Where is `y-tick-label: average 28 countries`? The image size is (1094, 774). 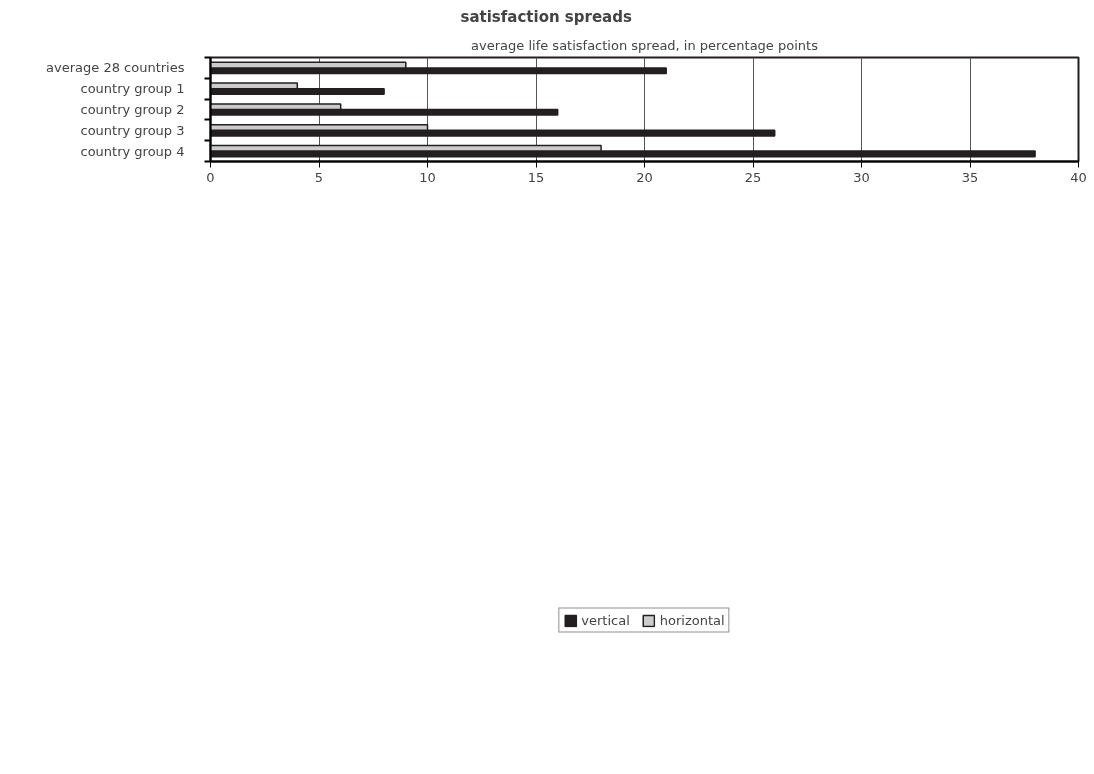 y-tick-label: average 28 countries is located at coordinates (115, 68).